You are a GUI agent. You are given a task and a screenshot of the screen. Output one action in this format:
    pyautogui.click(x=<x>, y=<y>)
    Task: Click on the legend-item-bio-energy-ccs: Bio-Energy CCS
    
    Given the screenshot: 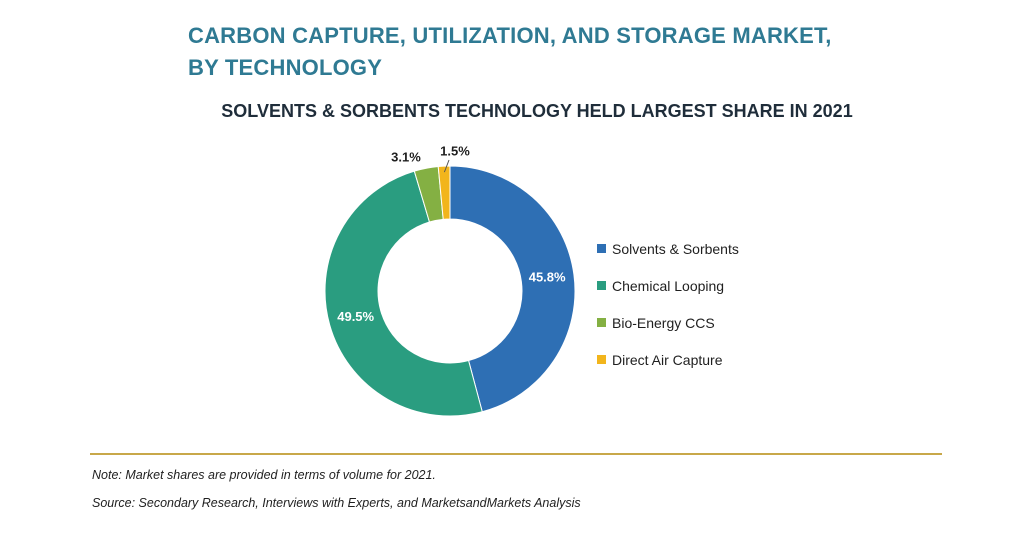 What is the action you would take?
    pyautogui.click(x=668, y=322)
    